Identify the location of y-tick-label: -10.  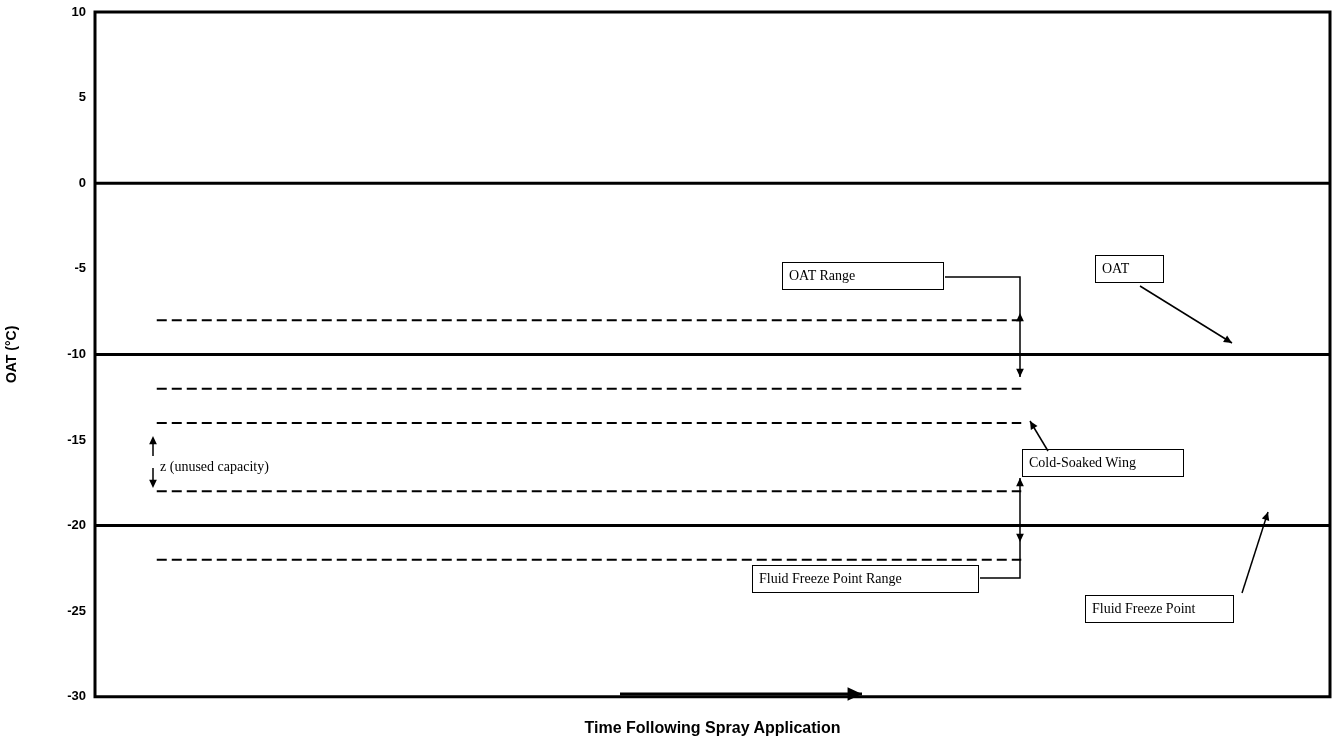
(76, 353).